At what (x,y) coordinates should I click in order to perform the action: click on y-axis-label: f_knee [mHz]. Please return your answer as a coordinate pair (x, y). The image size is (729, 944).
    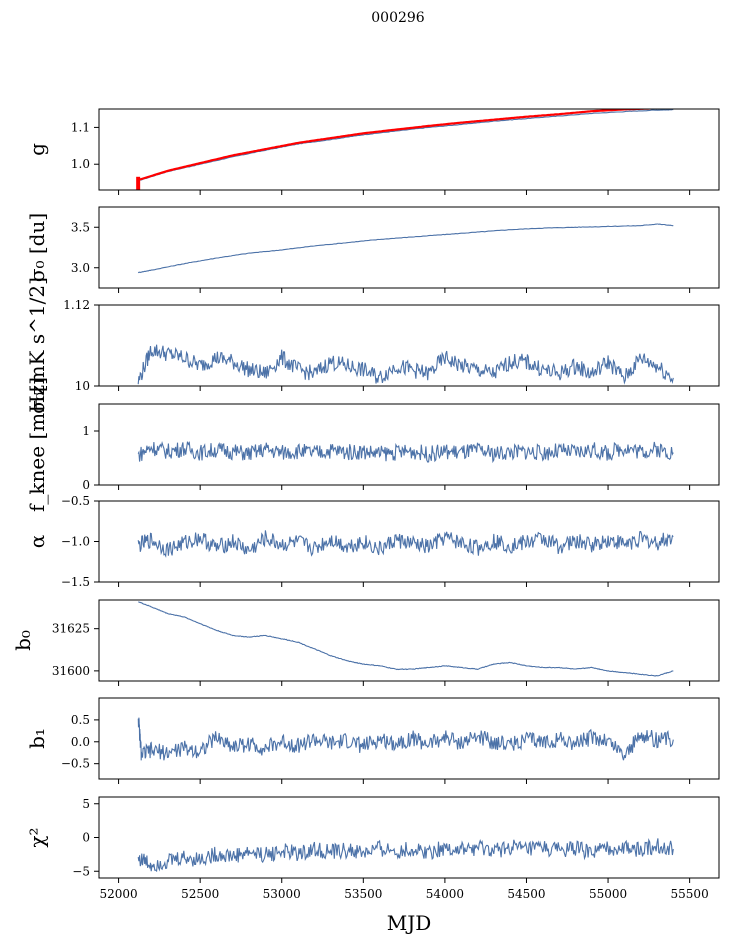
    Looking at the image, I should click on (37, 444).